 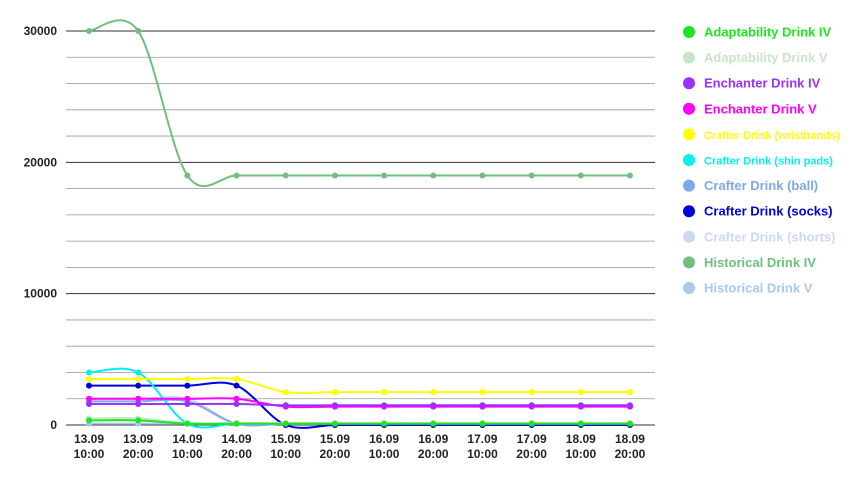 I want to click on series-adaptability-drink-iv, so click(x=359, y=422).